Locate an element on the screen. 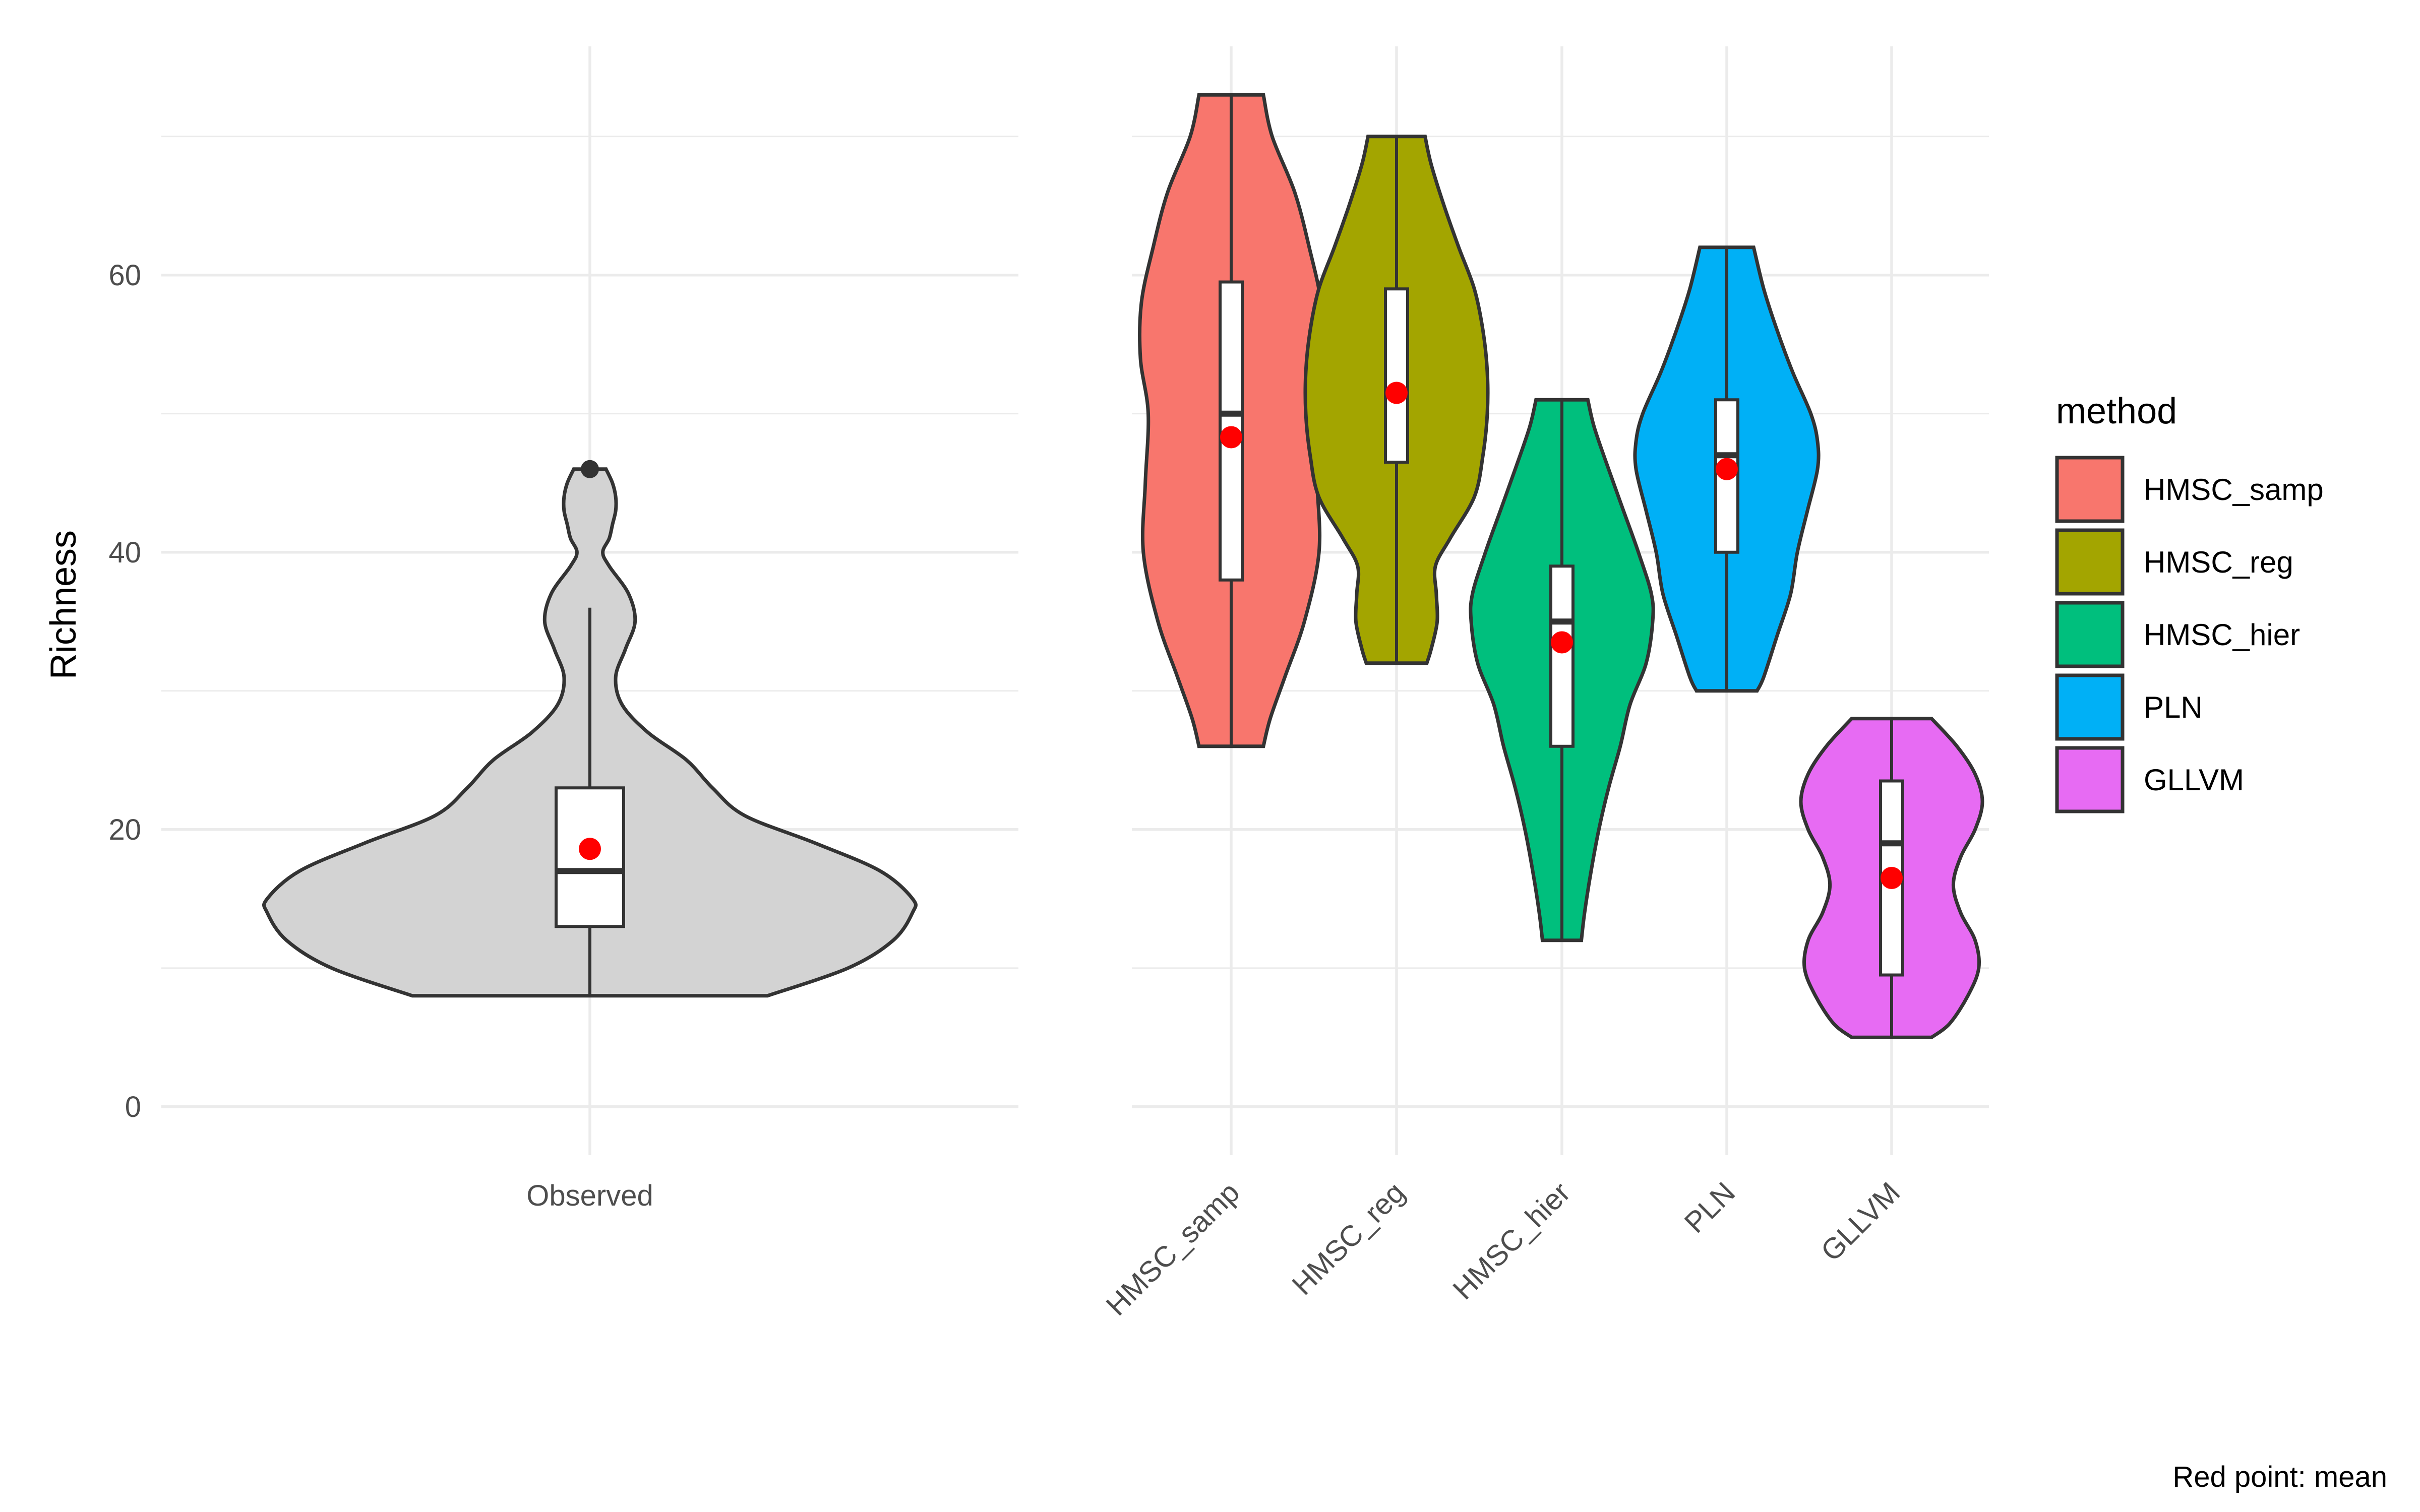 This screenshot has width=2420, height=1512. y-tick-label: 40 is located at coordinates (124, 552).